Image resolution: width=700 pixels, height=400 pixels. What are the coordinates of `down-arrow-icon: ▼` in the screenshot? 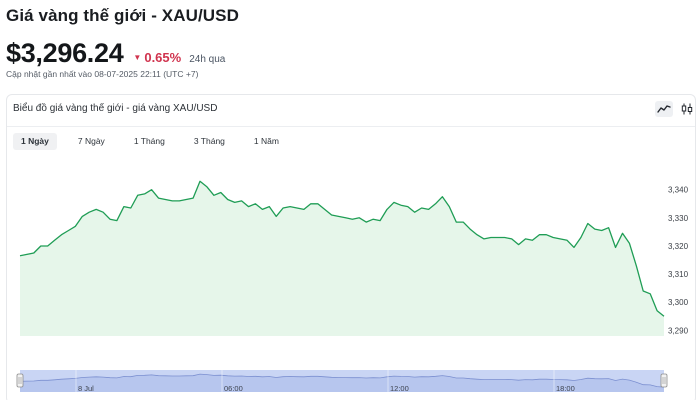 It's located at (137, 57).